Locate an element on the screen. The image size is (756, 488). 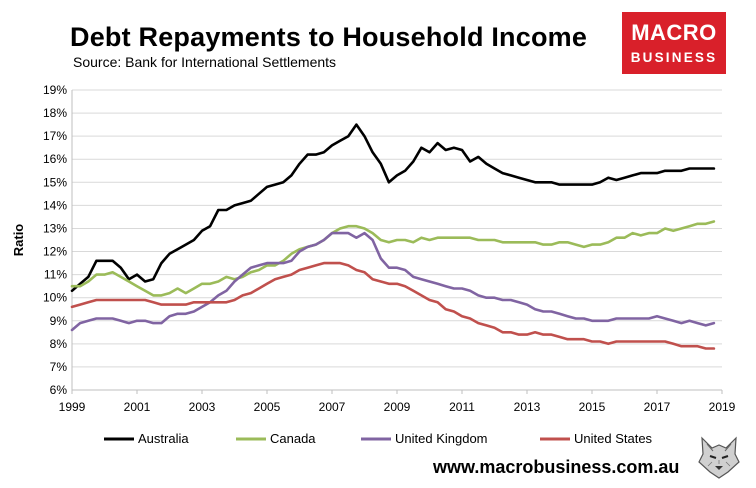
y-tick-label: 15% is located at coordinates (55, 182).